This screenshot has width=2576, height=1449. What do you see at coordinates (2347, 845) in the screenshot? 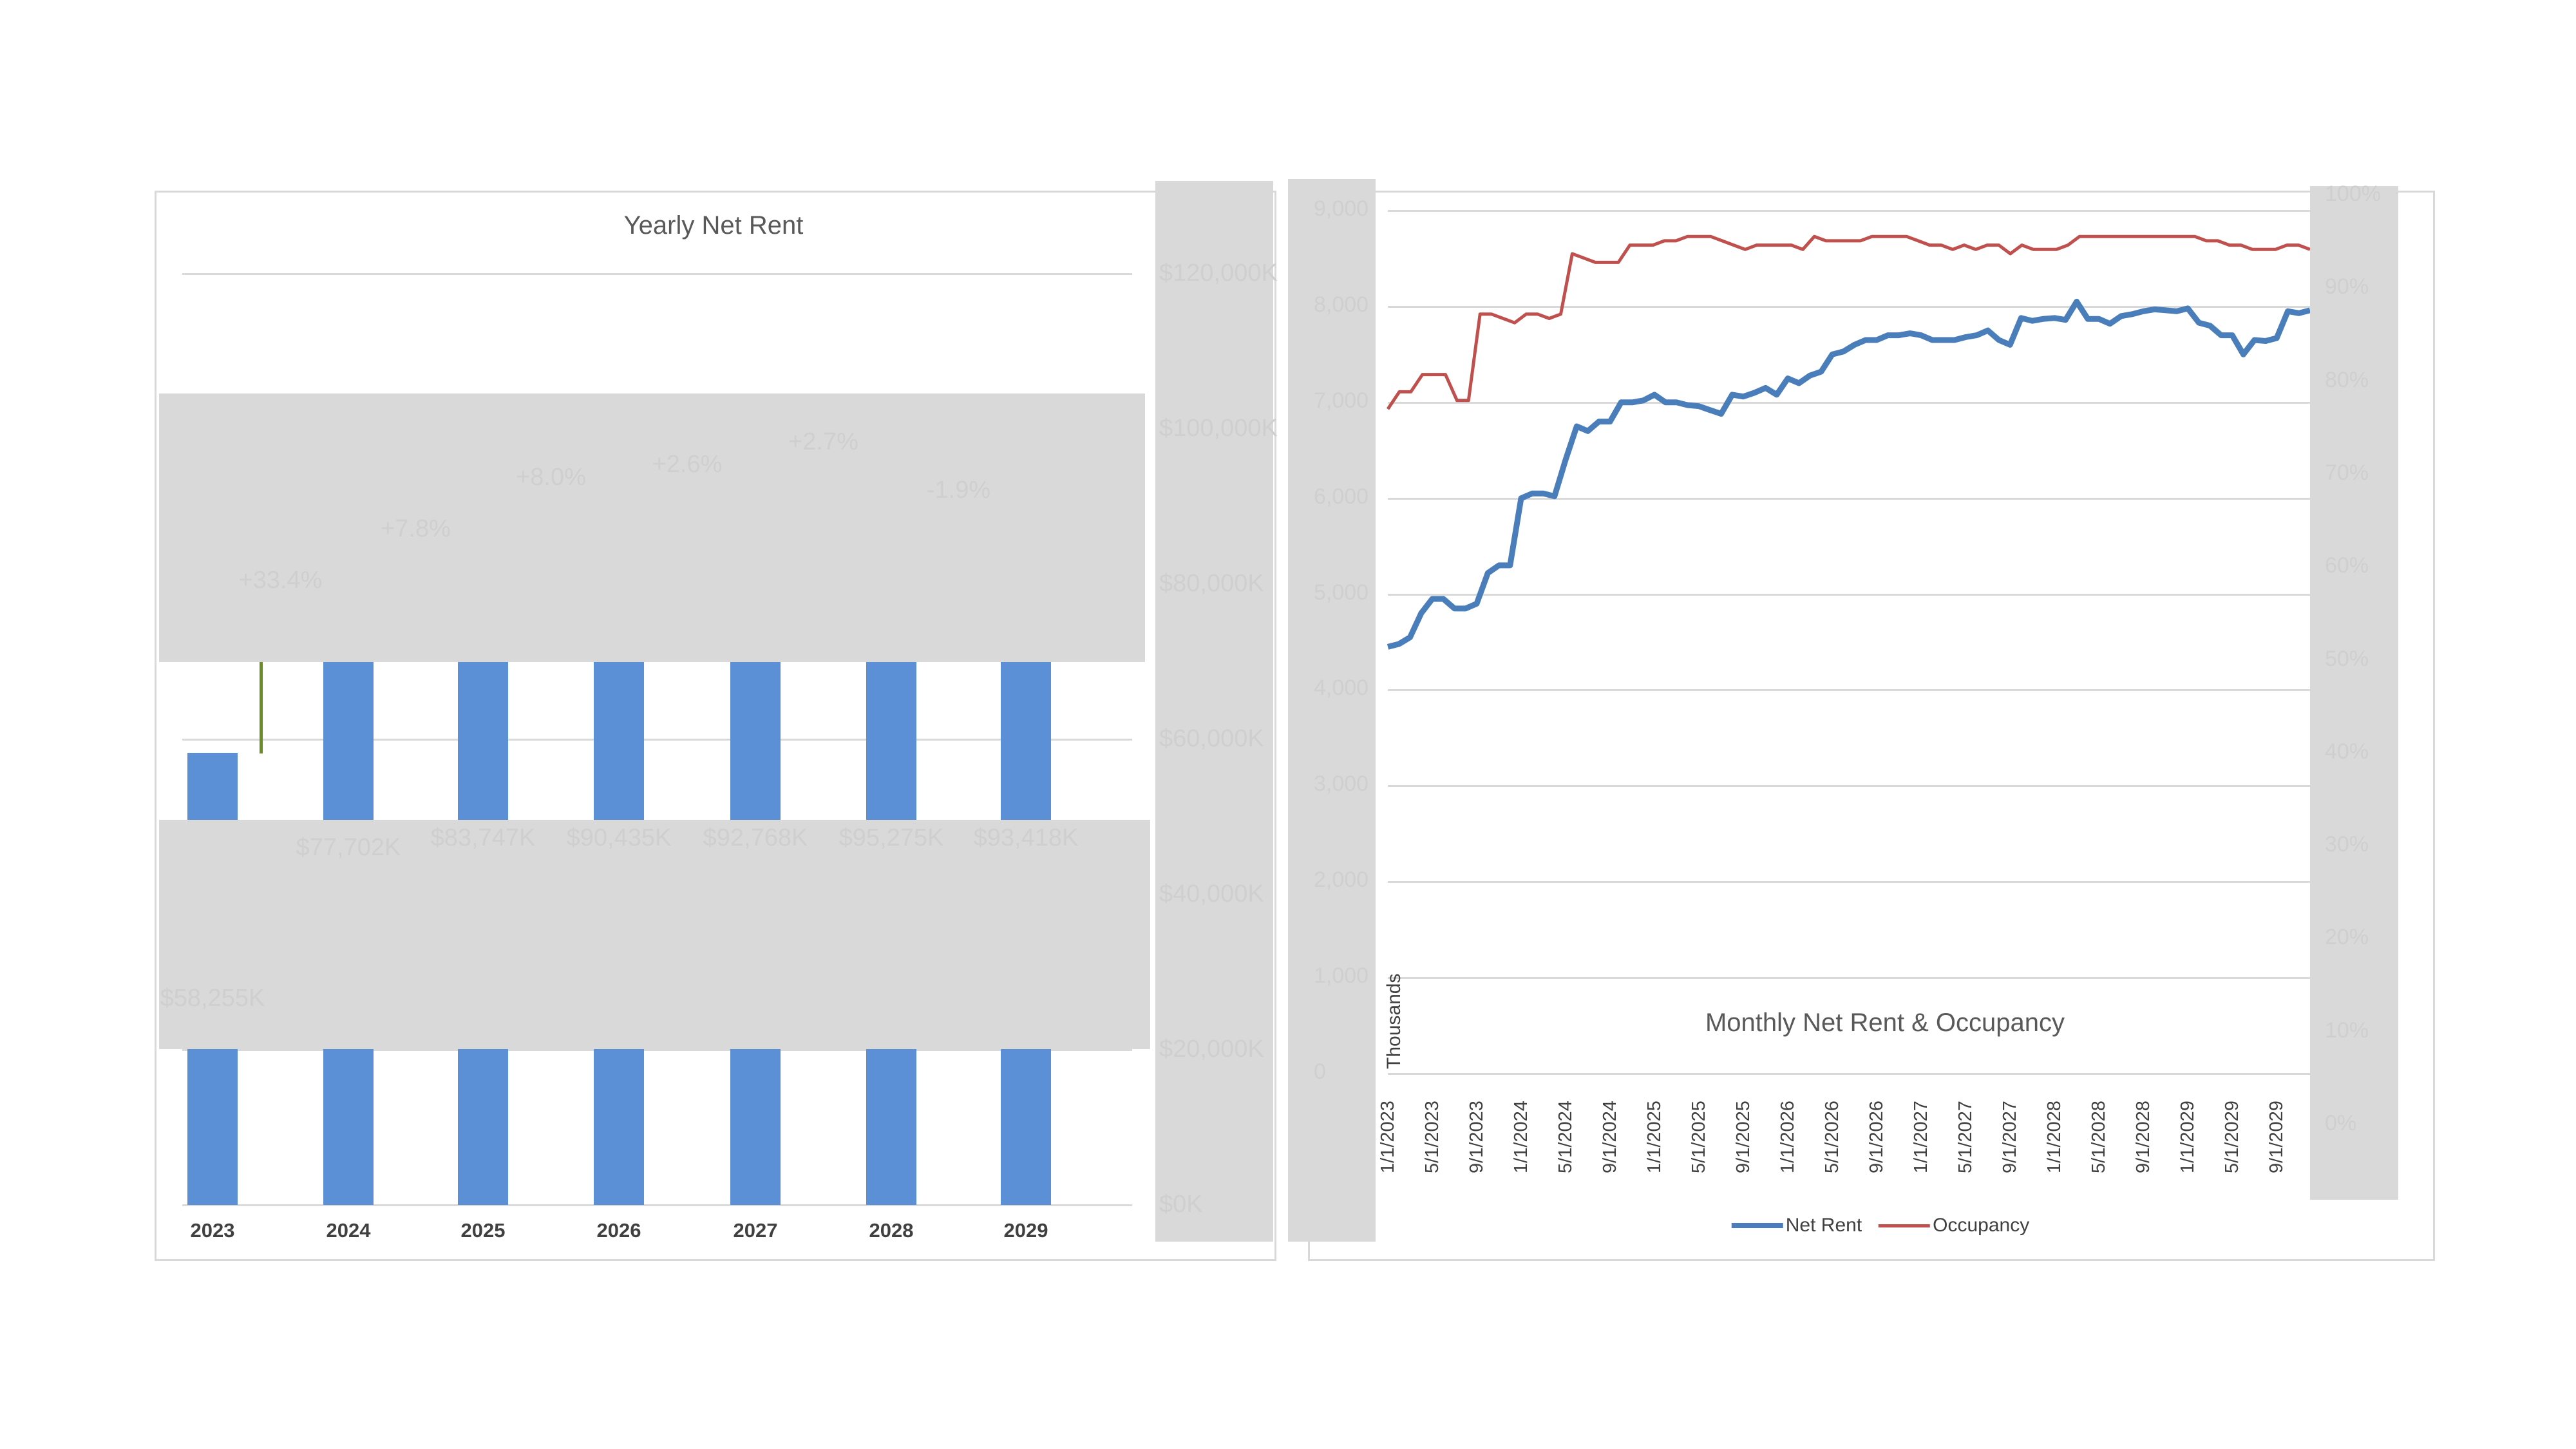
I see `y-tick-label: 30%` at bounding box center [2347, 845].